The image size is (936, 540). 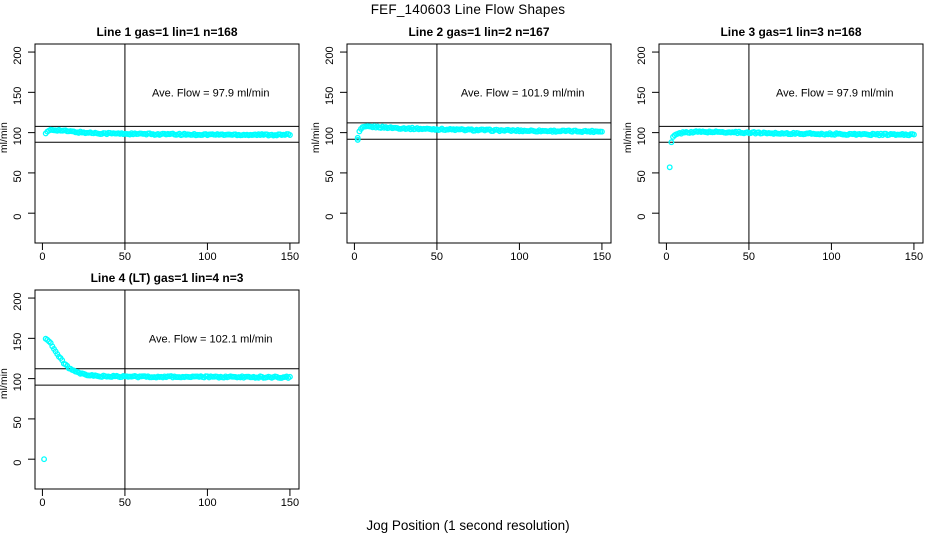 What do you see at coordinates (468, 9) in the screenshot?
I see `figure-title: FEF_140603 Line Flow Shapes` at bounding box center [468, 9].